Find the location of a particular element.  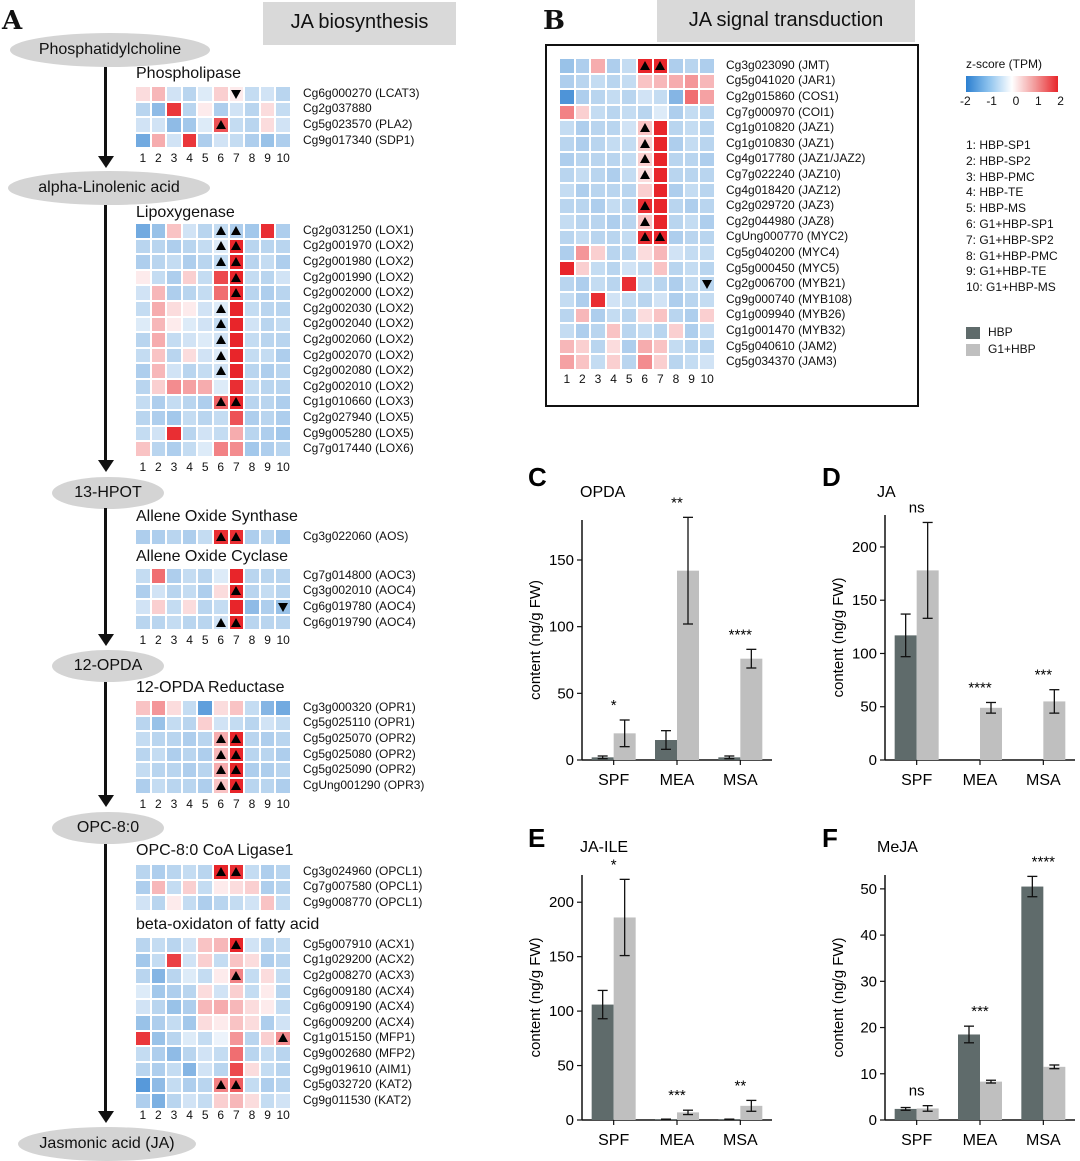

column-tick: 5 is located at coordinates (205, 158).